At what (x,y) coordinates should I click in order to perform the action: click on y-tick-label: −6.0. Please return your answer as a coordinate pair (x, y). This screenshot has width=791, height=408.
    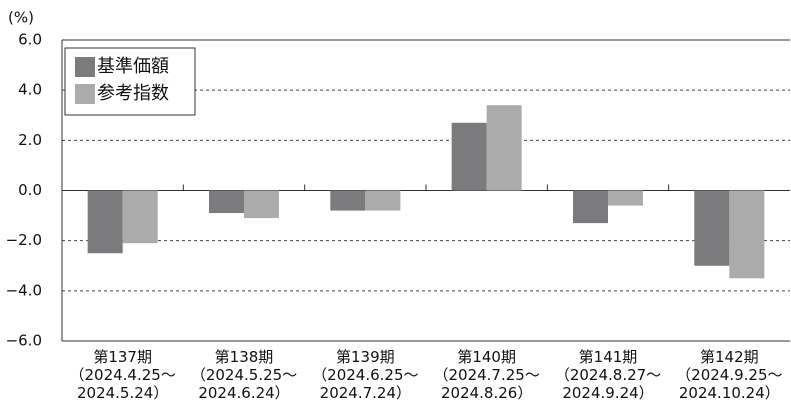
    Looking at the image, I should click on (24, 341).